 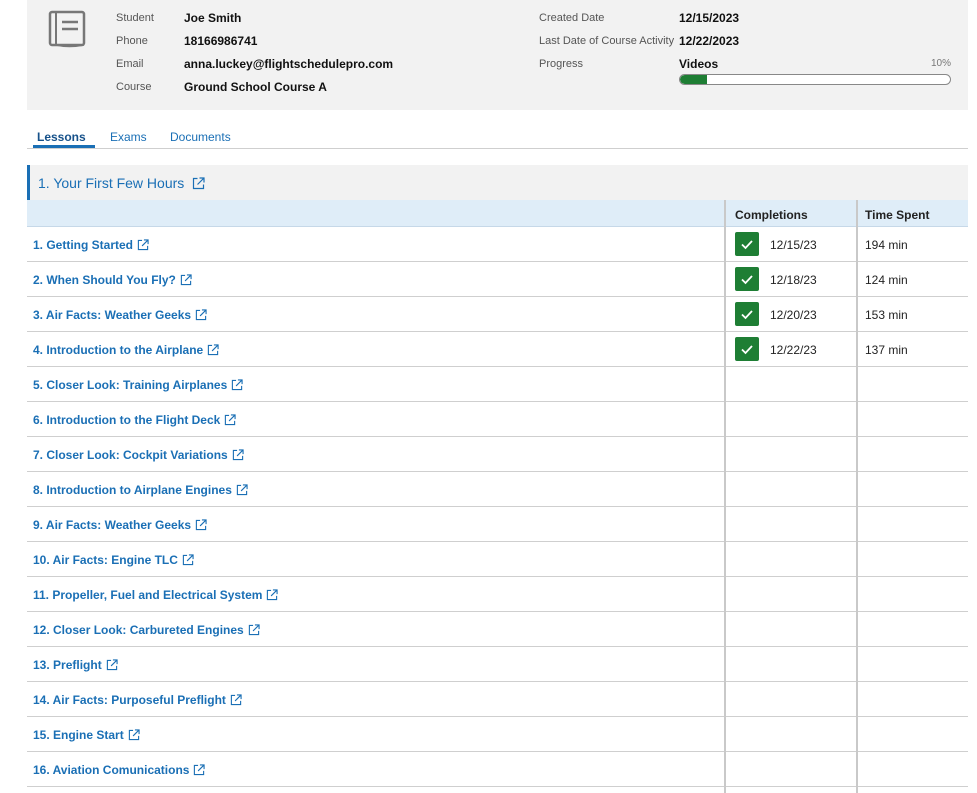 I want to click on completion-date: 12/20/23, so click(x=793, y=315).